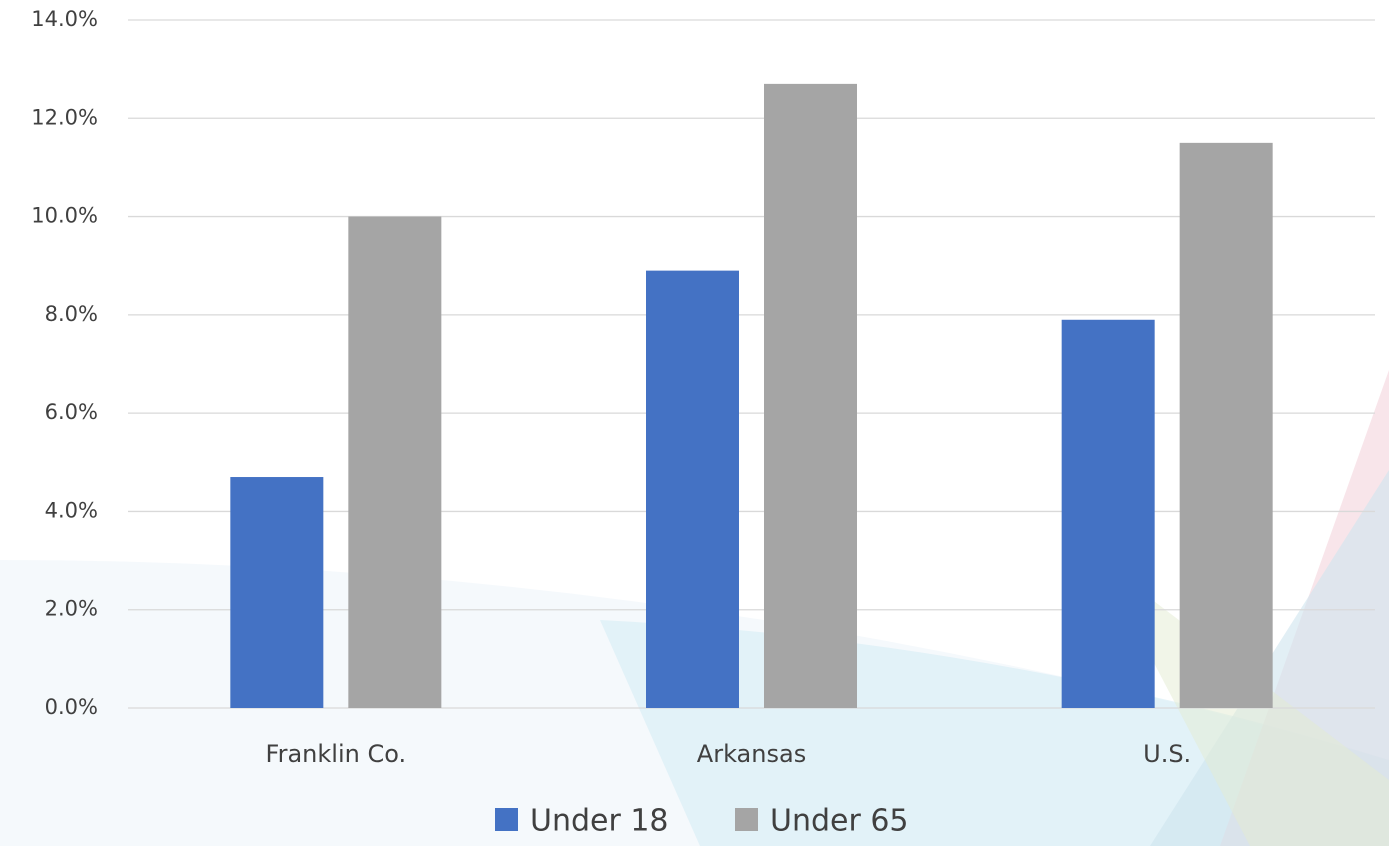  What do you see at coordinates (71, 510) in the screenshot?
I see `y-tick-label: 4.0%` at bounding box center [71, 510].